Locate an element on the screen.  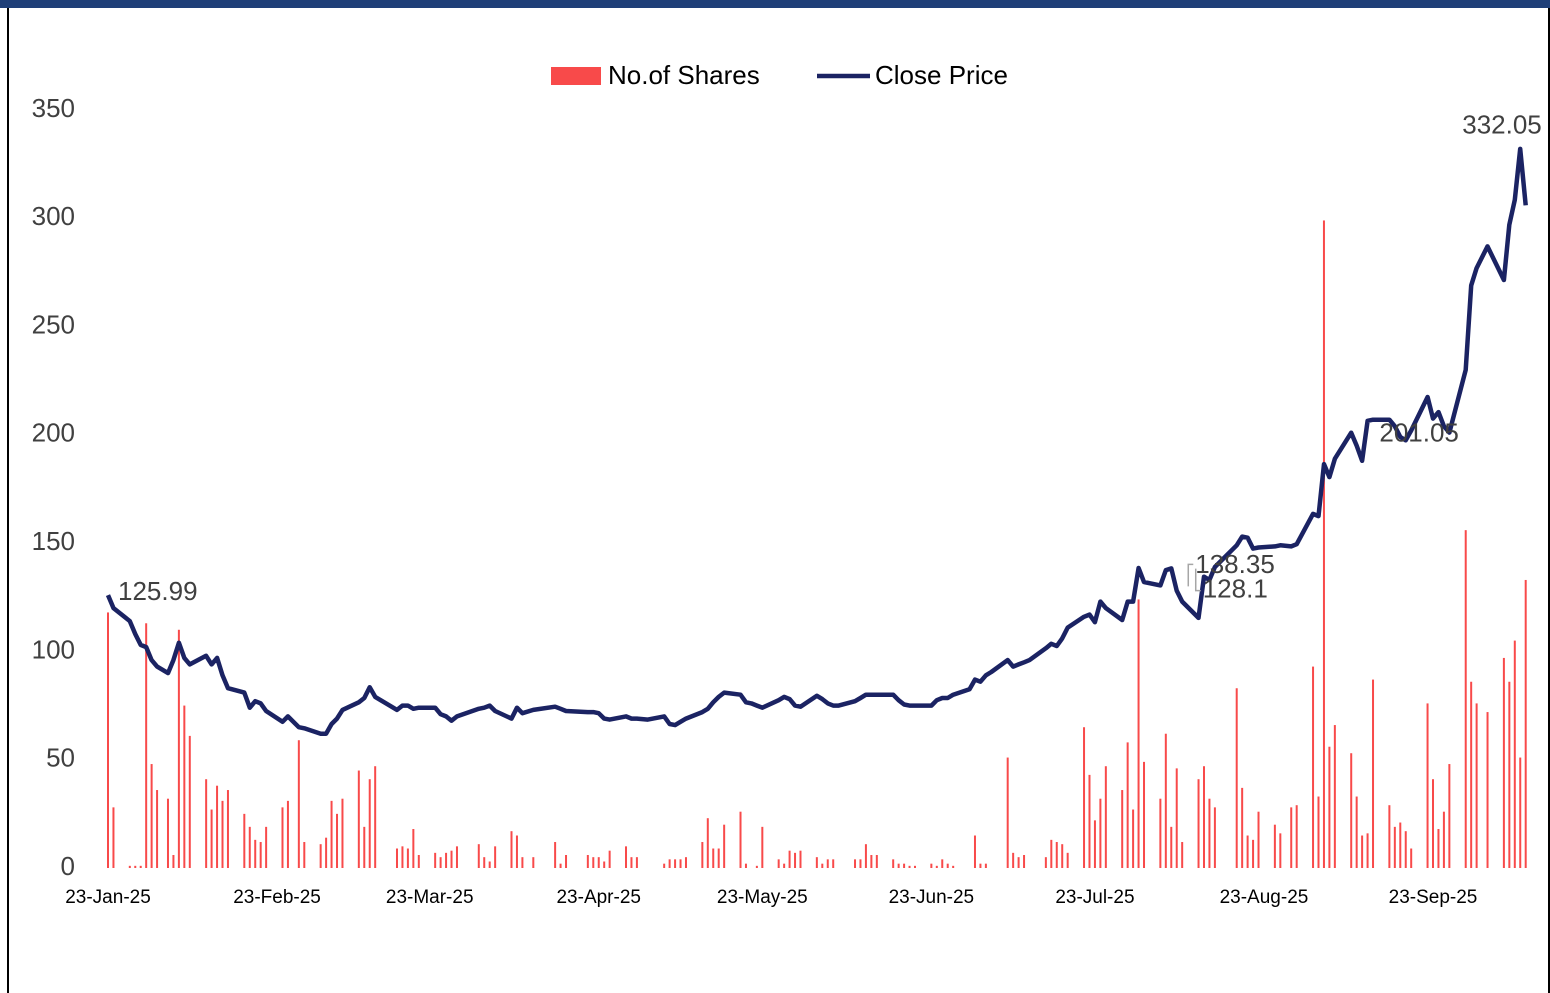
x-tick-label: 23-Mar-25 is located at coordinates (430, 897).